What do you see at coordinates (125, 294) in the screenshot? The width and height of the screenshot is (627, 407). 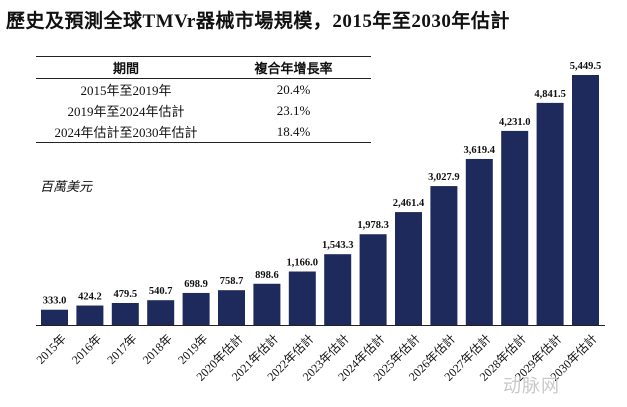 I see `value-label-2: 479.5` at bounding box center [125, 294].